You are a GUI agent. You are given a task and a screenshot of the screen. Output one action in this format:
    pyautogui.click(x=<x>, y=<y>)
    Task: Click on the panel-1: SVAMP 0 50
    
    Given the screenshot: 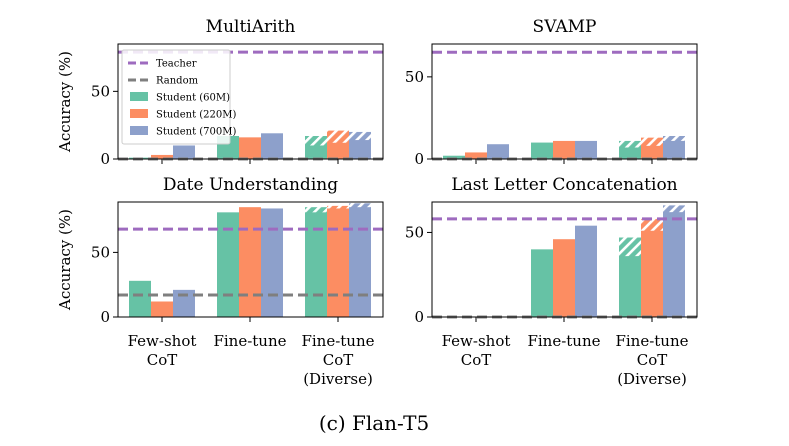 What is the action you would take?
    pyautogui.click(x=551, y=92)
    